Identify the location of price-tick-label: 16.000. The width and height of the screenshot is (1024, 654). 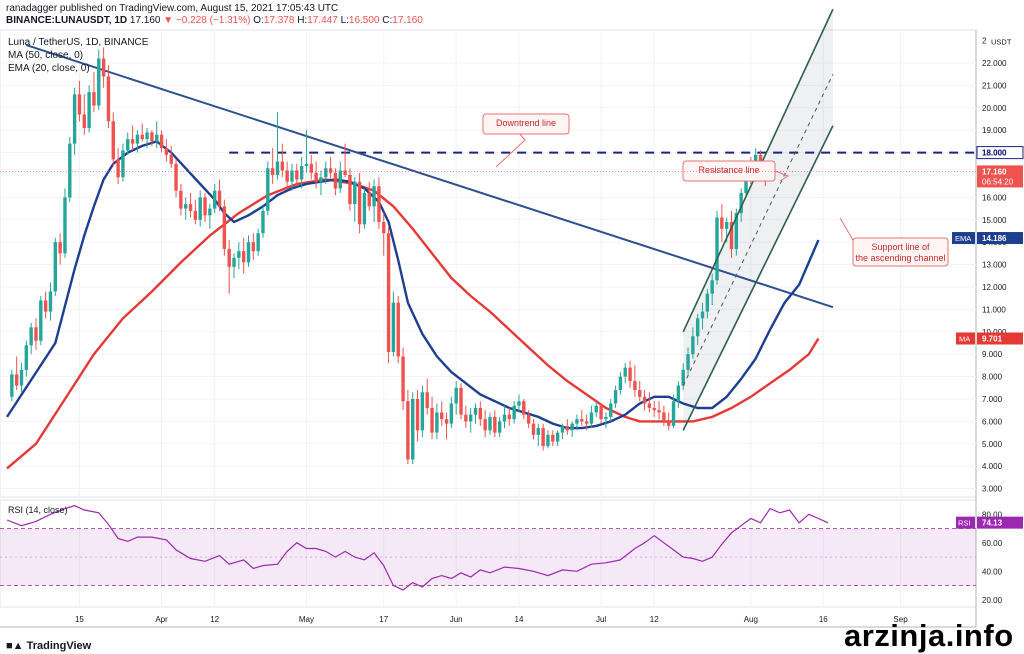
(994, 197).